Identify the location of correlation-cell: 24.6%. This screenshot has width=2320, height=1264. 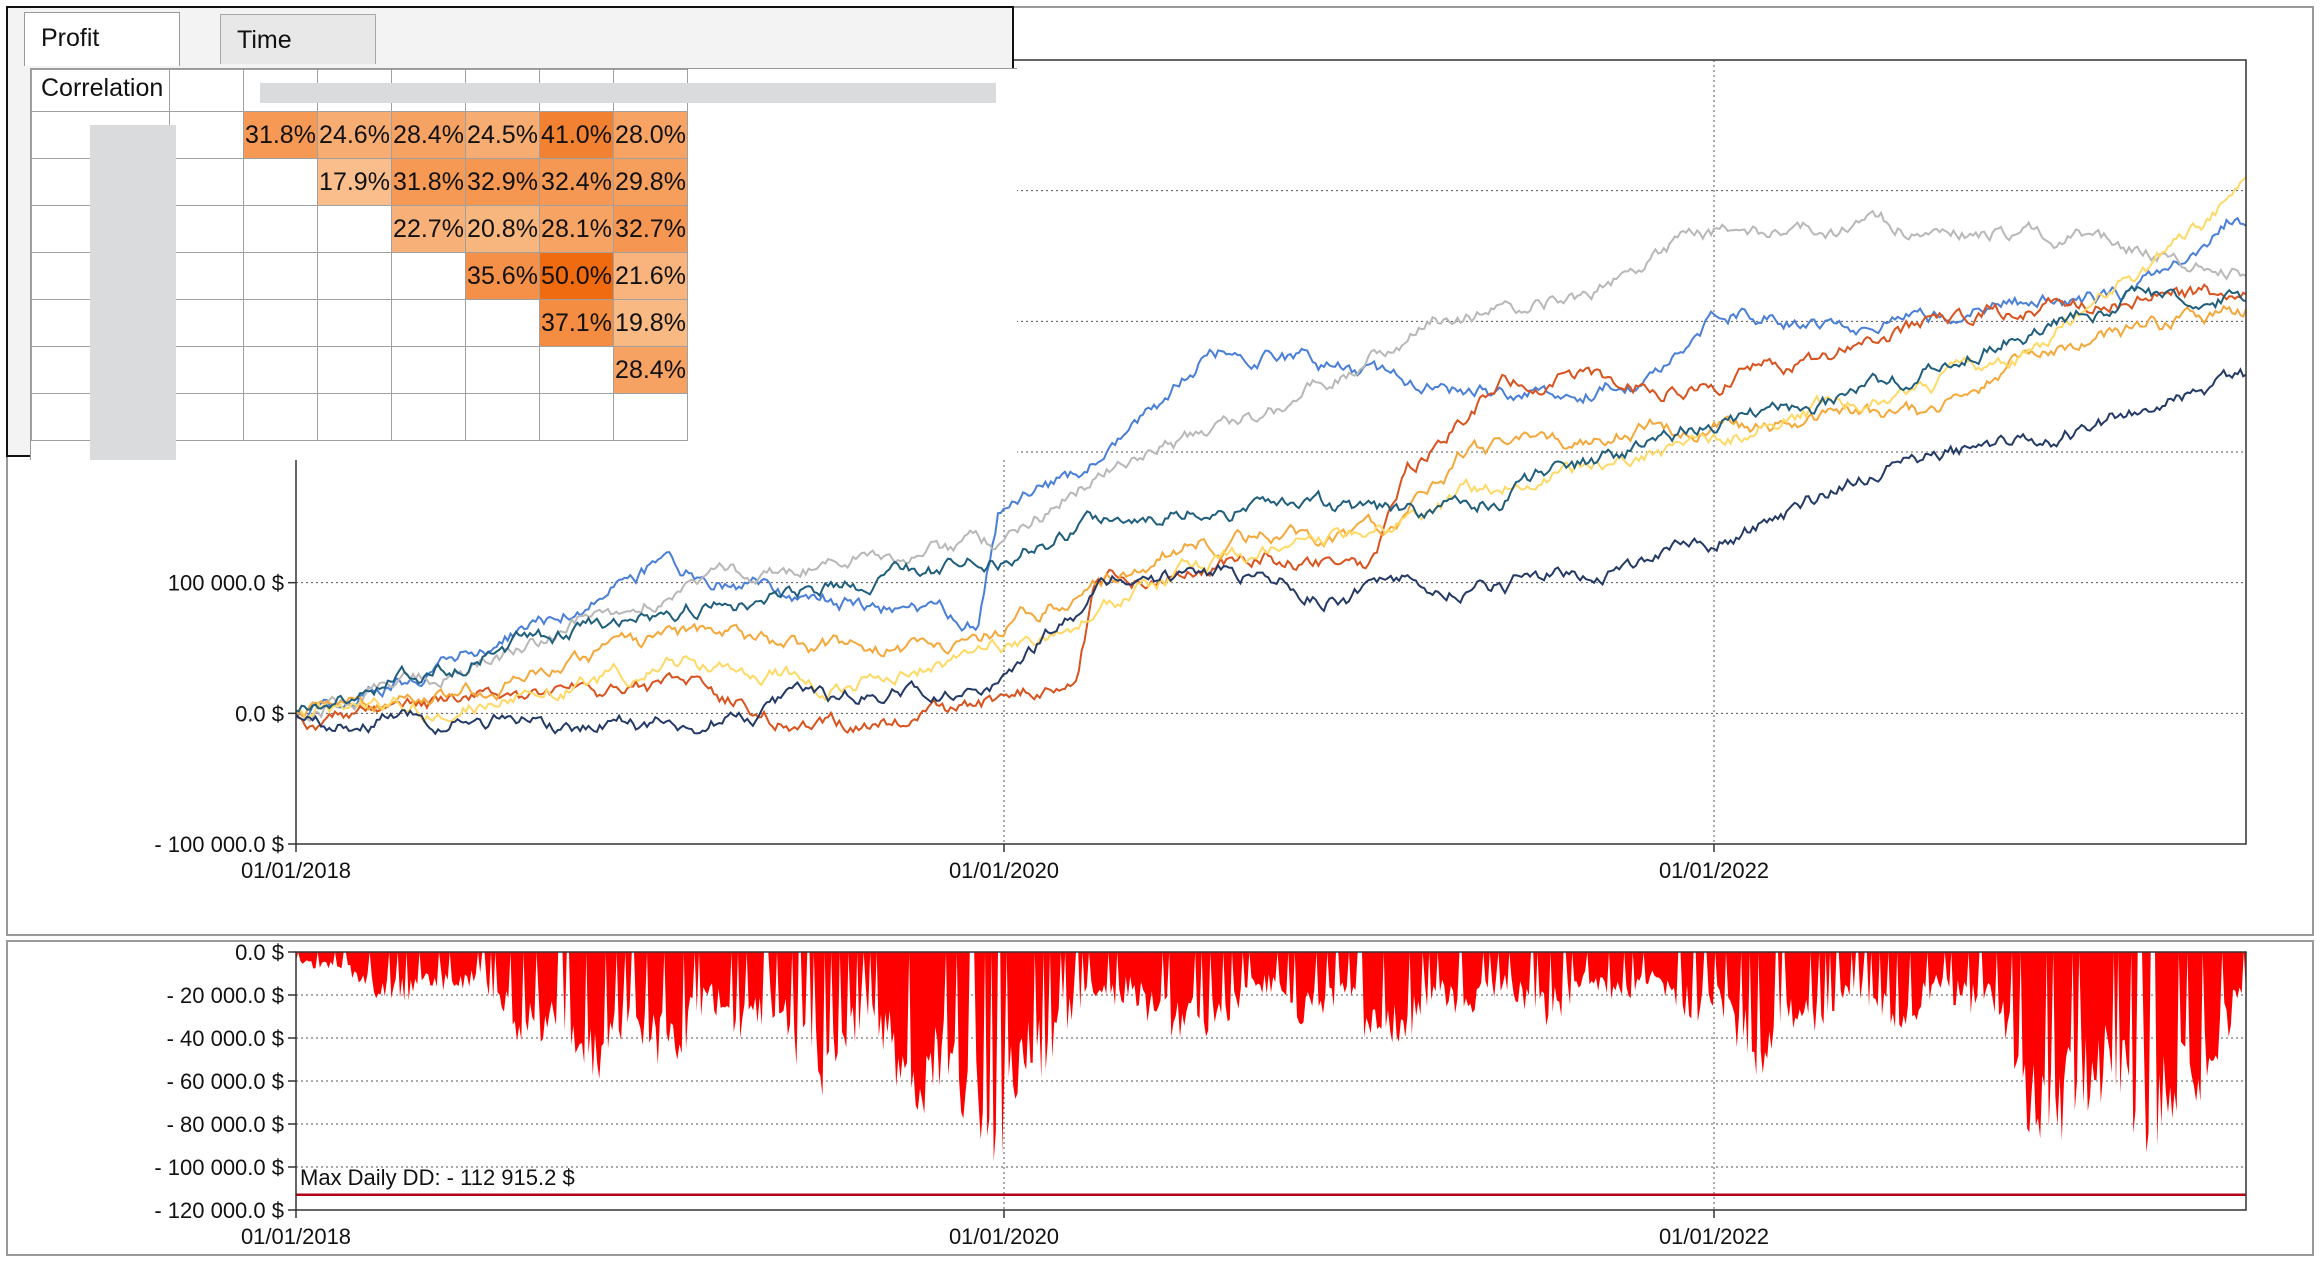
(354, 135).